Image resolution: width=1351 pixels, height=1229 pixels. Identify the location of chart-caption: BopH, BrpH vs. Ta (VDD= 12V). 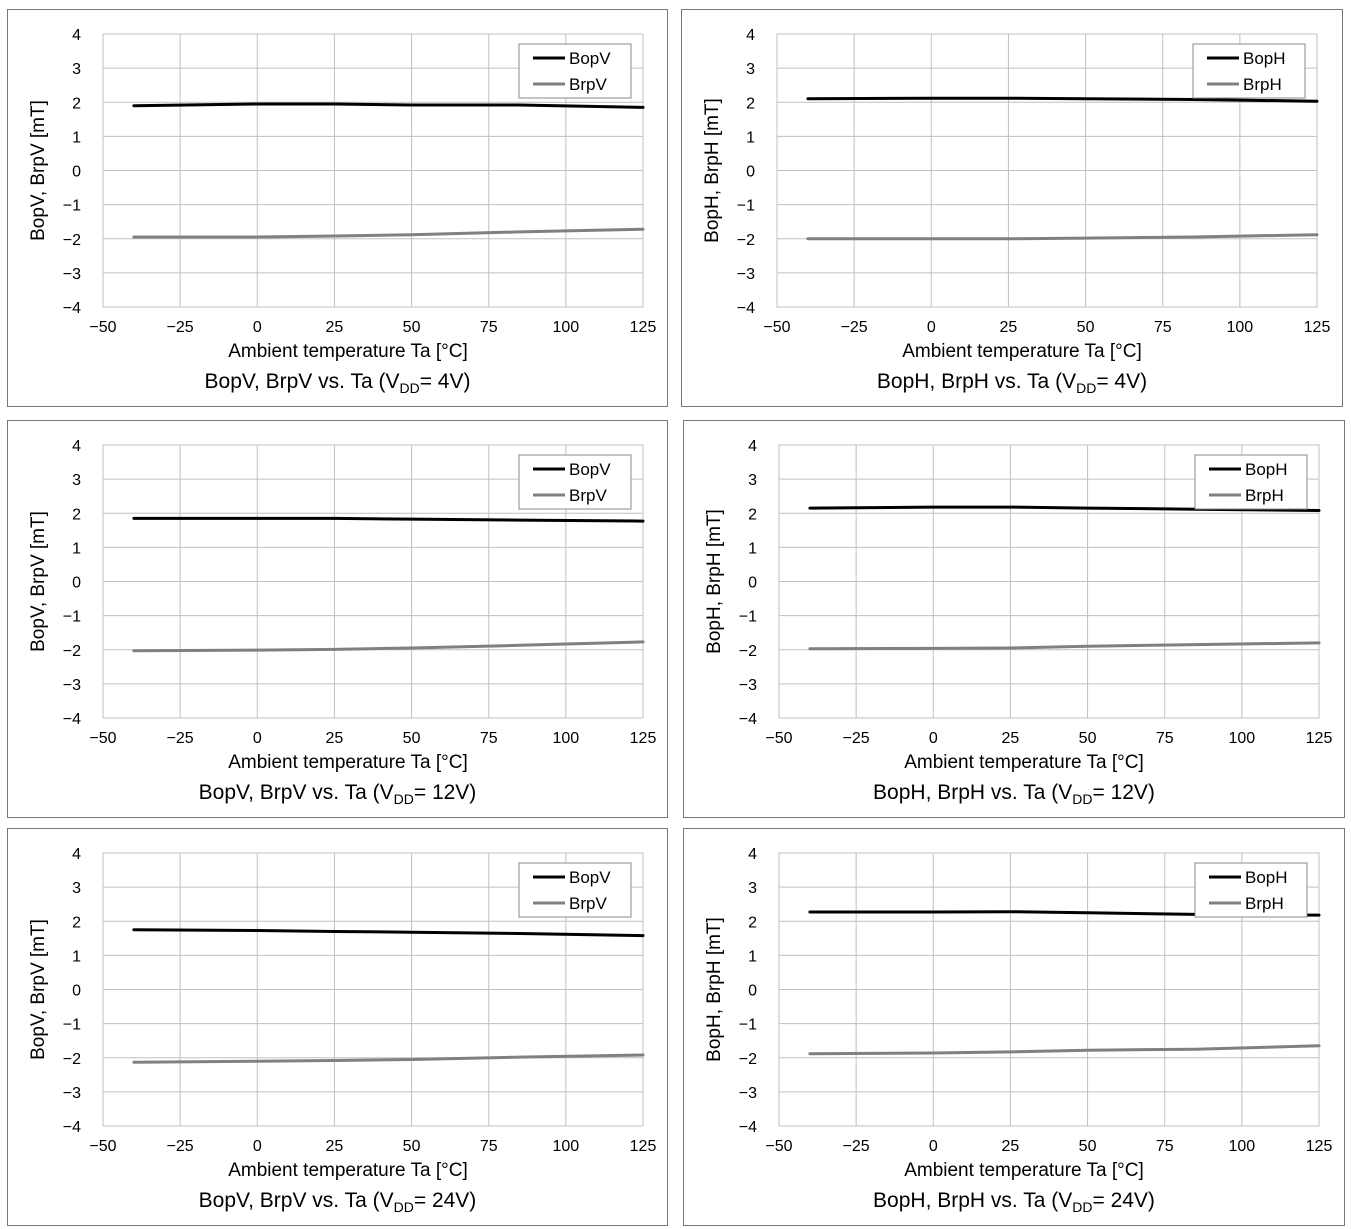
(1014, 794).